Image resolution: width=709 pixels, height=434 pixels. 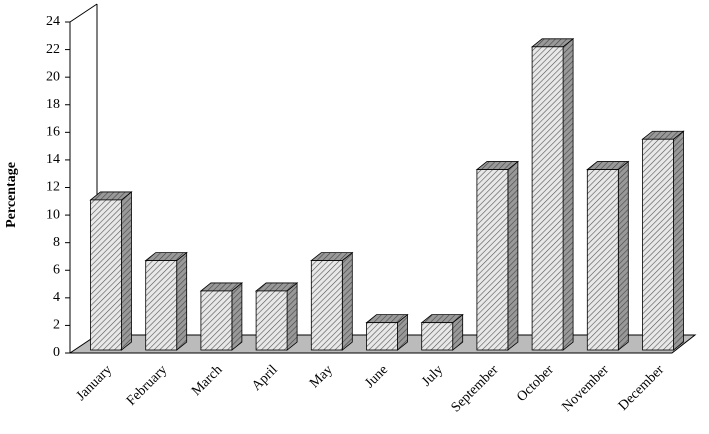 I want to click on wall-top, so click(x=83, y=13).